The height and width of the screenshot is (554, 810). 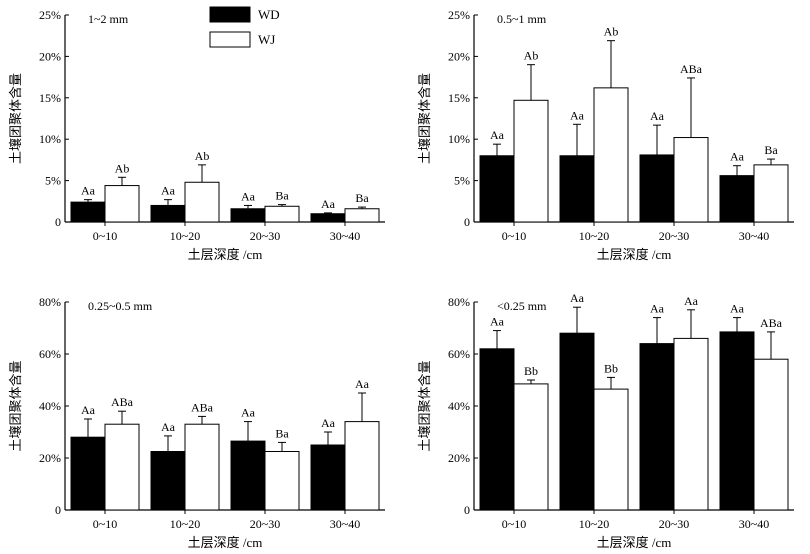 What do you see at coordinates (50, 354) in the screenshot?
I see `y-tick-label: 60%` at bounding box center [50, 354].